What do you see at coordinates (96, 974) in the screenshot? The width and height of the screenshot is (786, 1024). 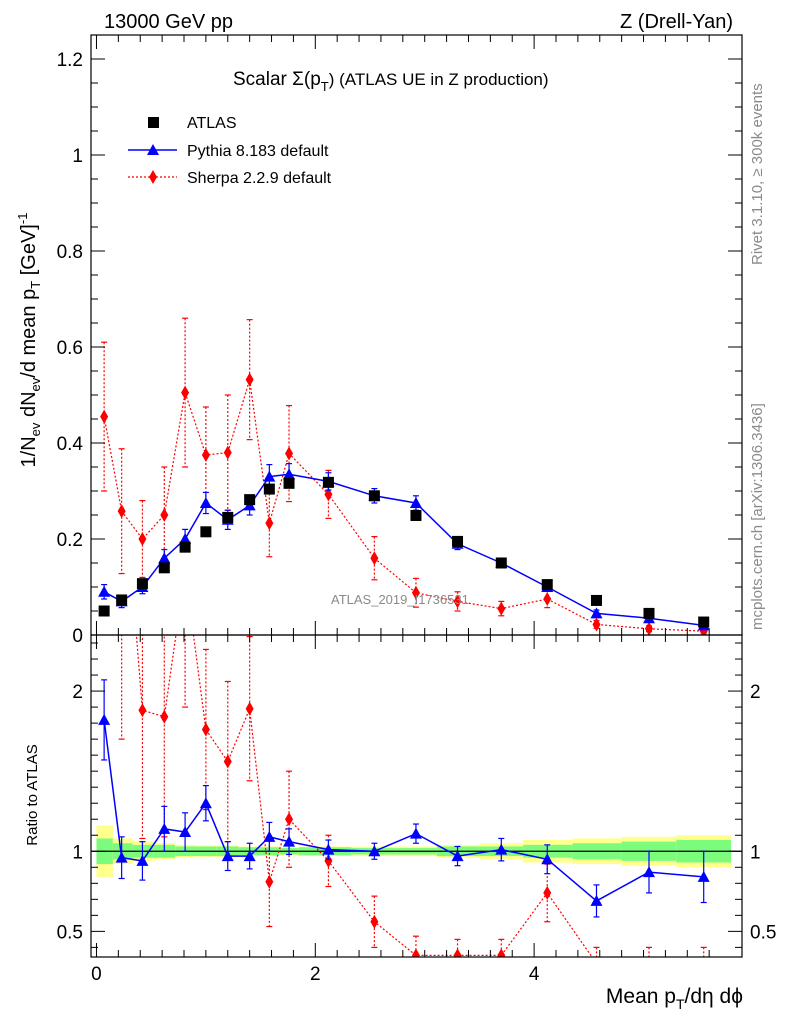 I see `ratio-xtick-label: 0` at bounding box center [96, 974].